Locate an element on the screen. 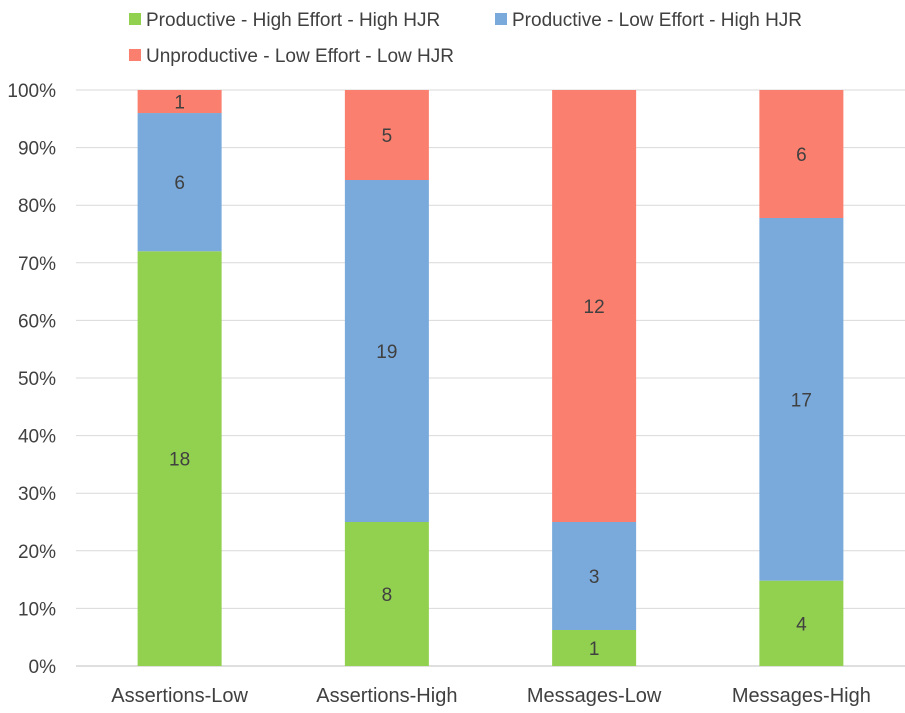 This screenshot has height=713, width=905. data-label: 4 is located at coordinates (801, 624).